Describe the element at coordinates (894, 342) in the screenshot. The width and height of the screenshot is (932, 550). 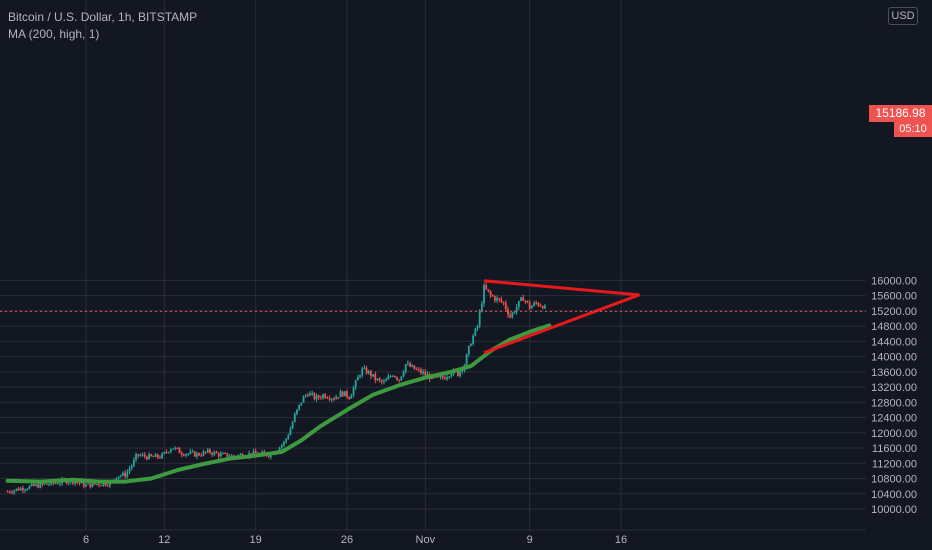
I see `price-axis-label: 14400.00` at that location.